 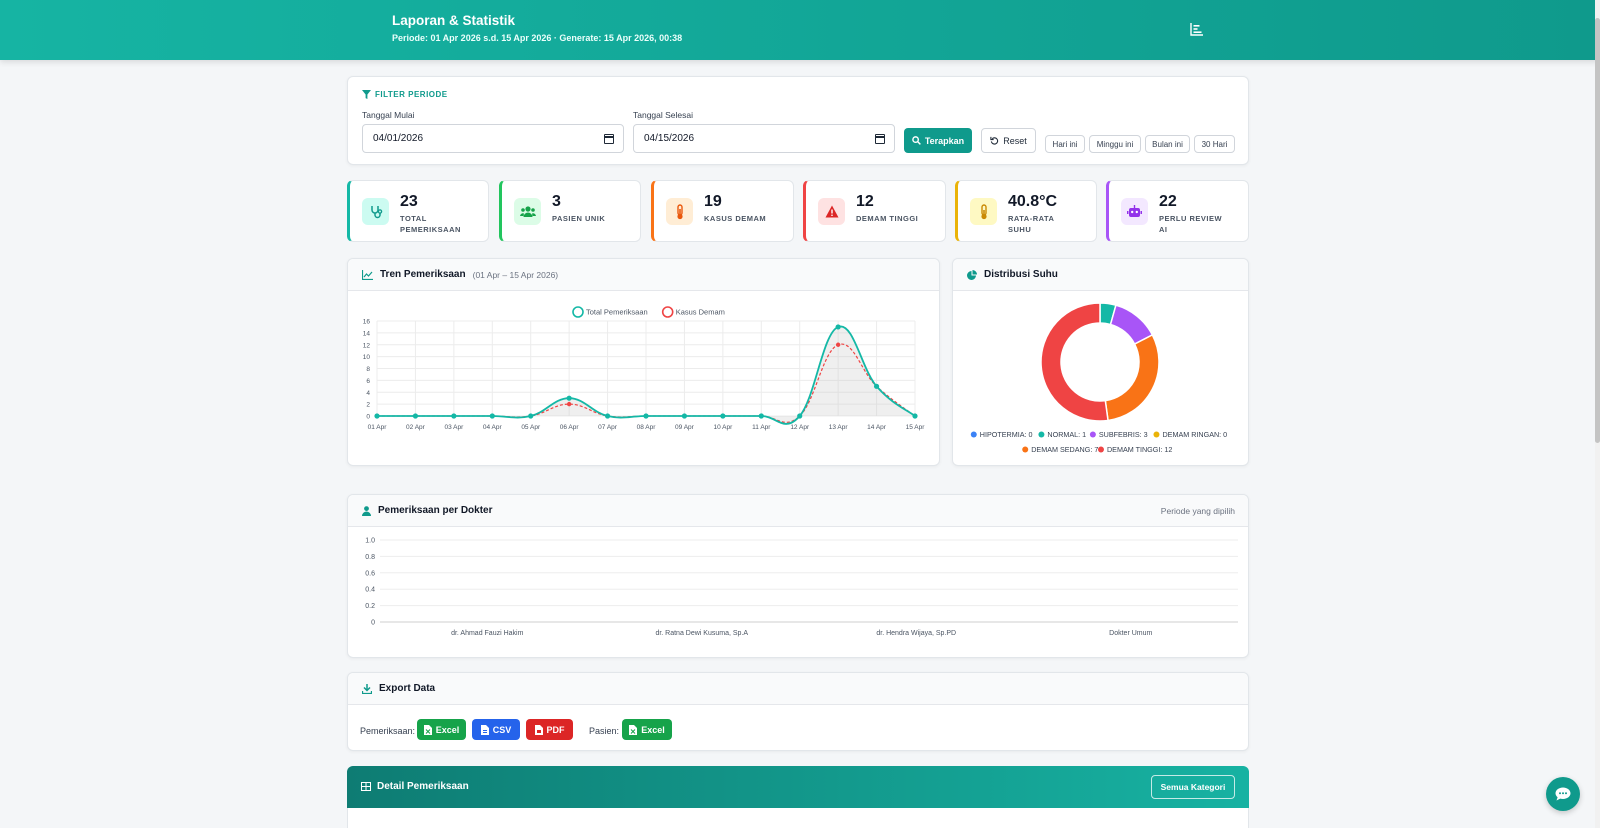 What do you see at coordinates (1065, 144) in the screenshot?
I see `quick-today-button: Hari ini` at bounding box center [1065, 144].